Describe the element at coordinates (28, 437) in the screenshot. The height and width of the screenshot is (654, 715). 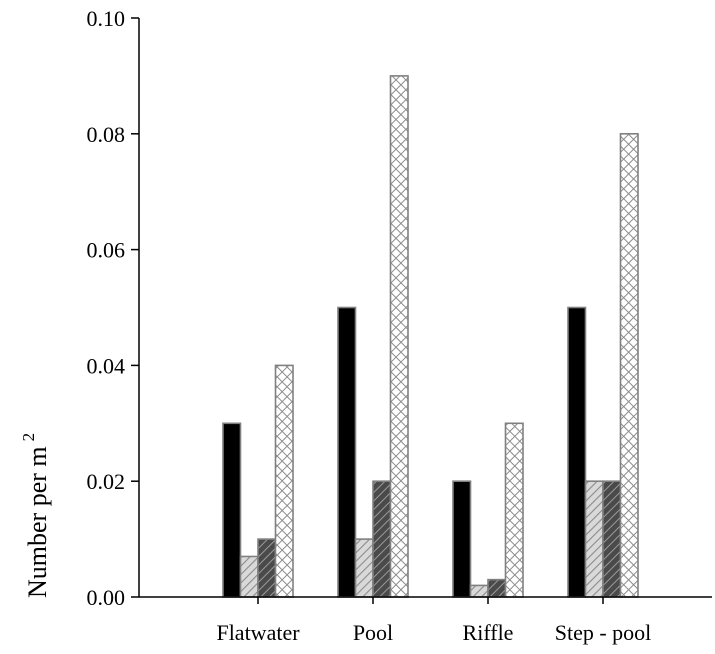
I see `y-axis-title-superscript: 2` at that location.